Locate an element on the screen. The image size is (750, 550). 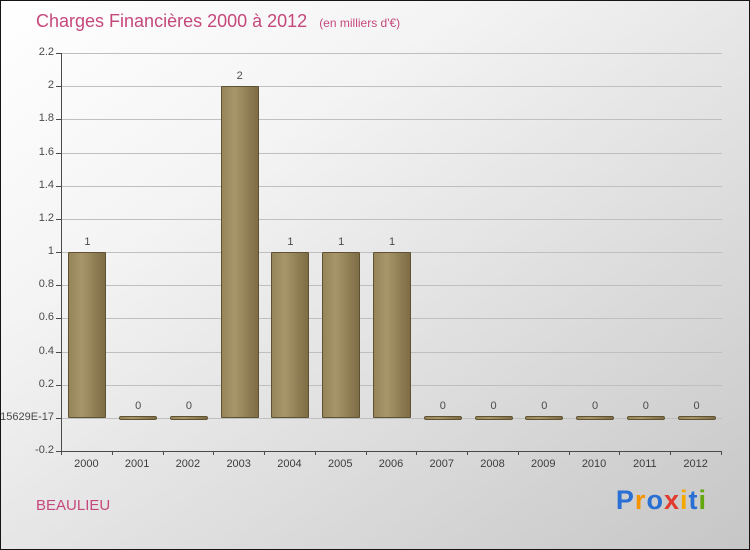
x-tick-label: 2011 is located at coordinates (645, 464).